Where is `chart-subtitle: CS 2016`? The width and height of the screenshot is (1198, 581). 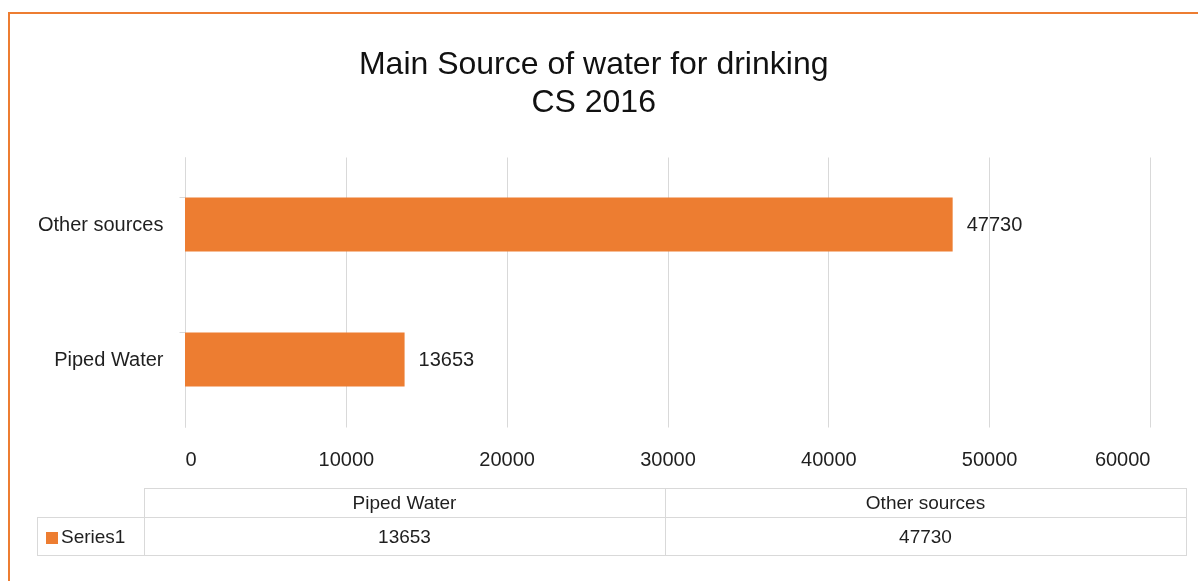
chart-subtitle: CS 2016 is located at coordinates (593, 101).